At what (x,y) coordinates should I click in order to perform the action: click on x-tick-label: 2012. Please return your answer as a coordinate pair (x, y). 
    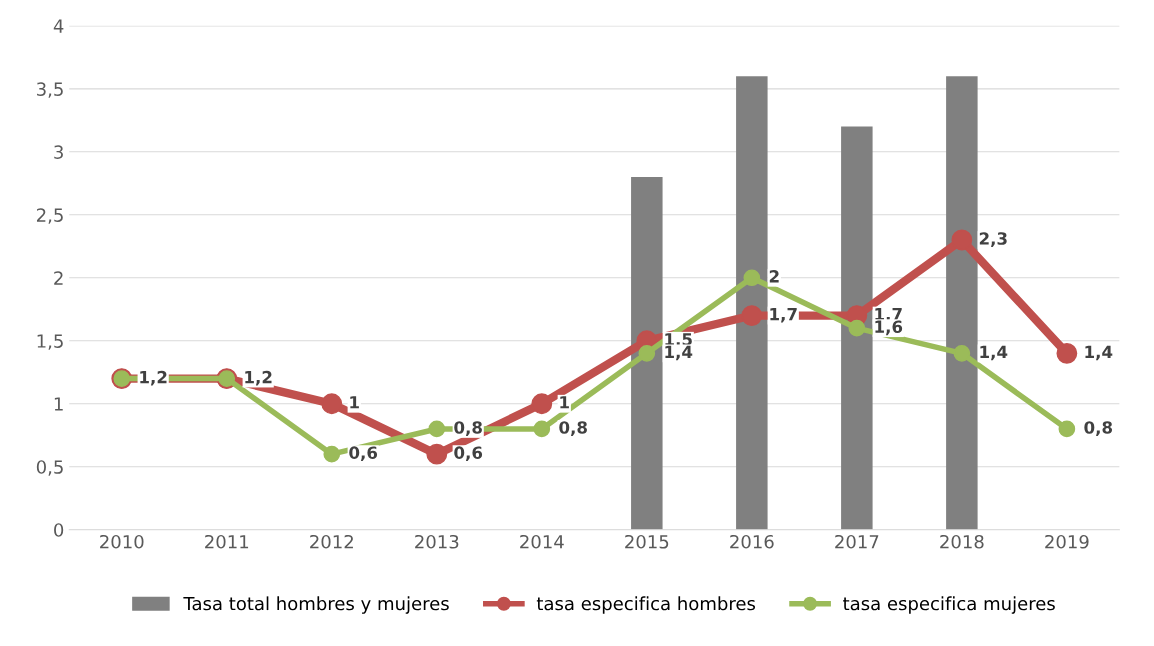
    Looking at the image, I should click on (331, 541).